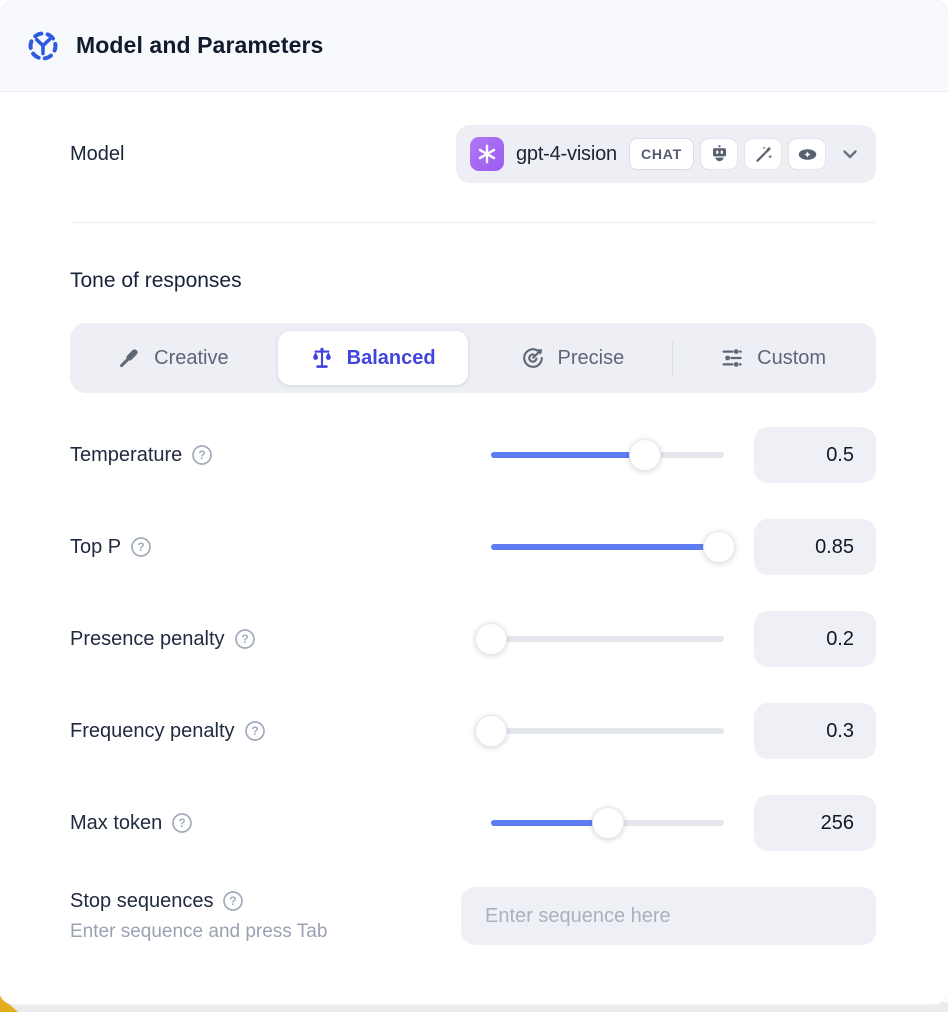 This screenshot has width=948, height=1012. What do you see at coordinates (732, 358) in the screenshot?
I see `sliders-icon` at bounding box center [732, 358].